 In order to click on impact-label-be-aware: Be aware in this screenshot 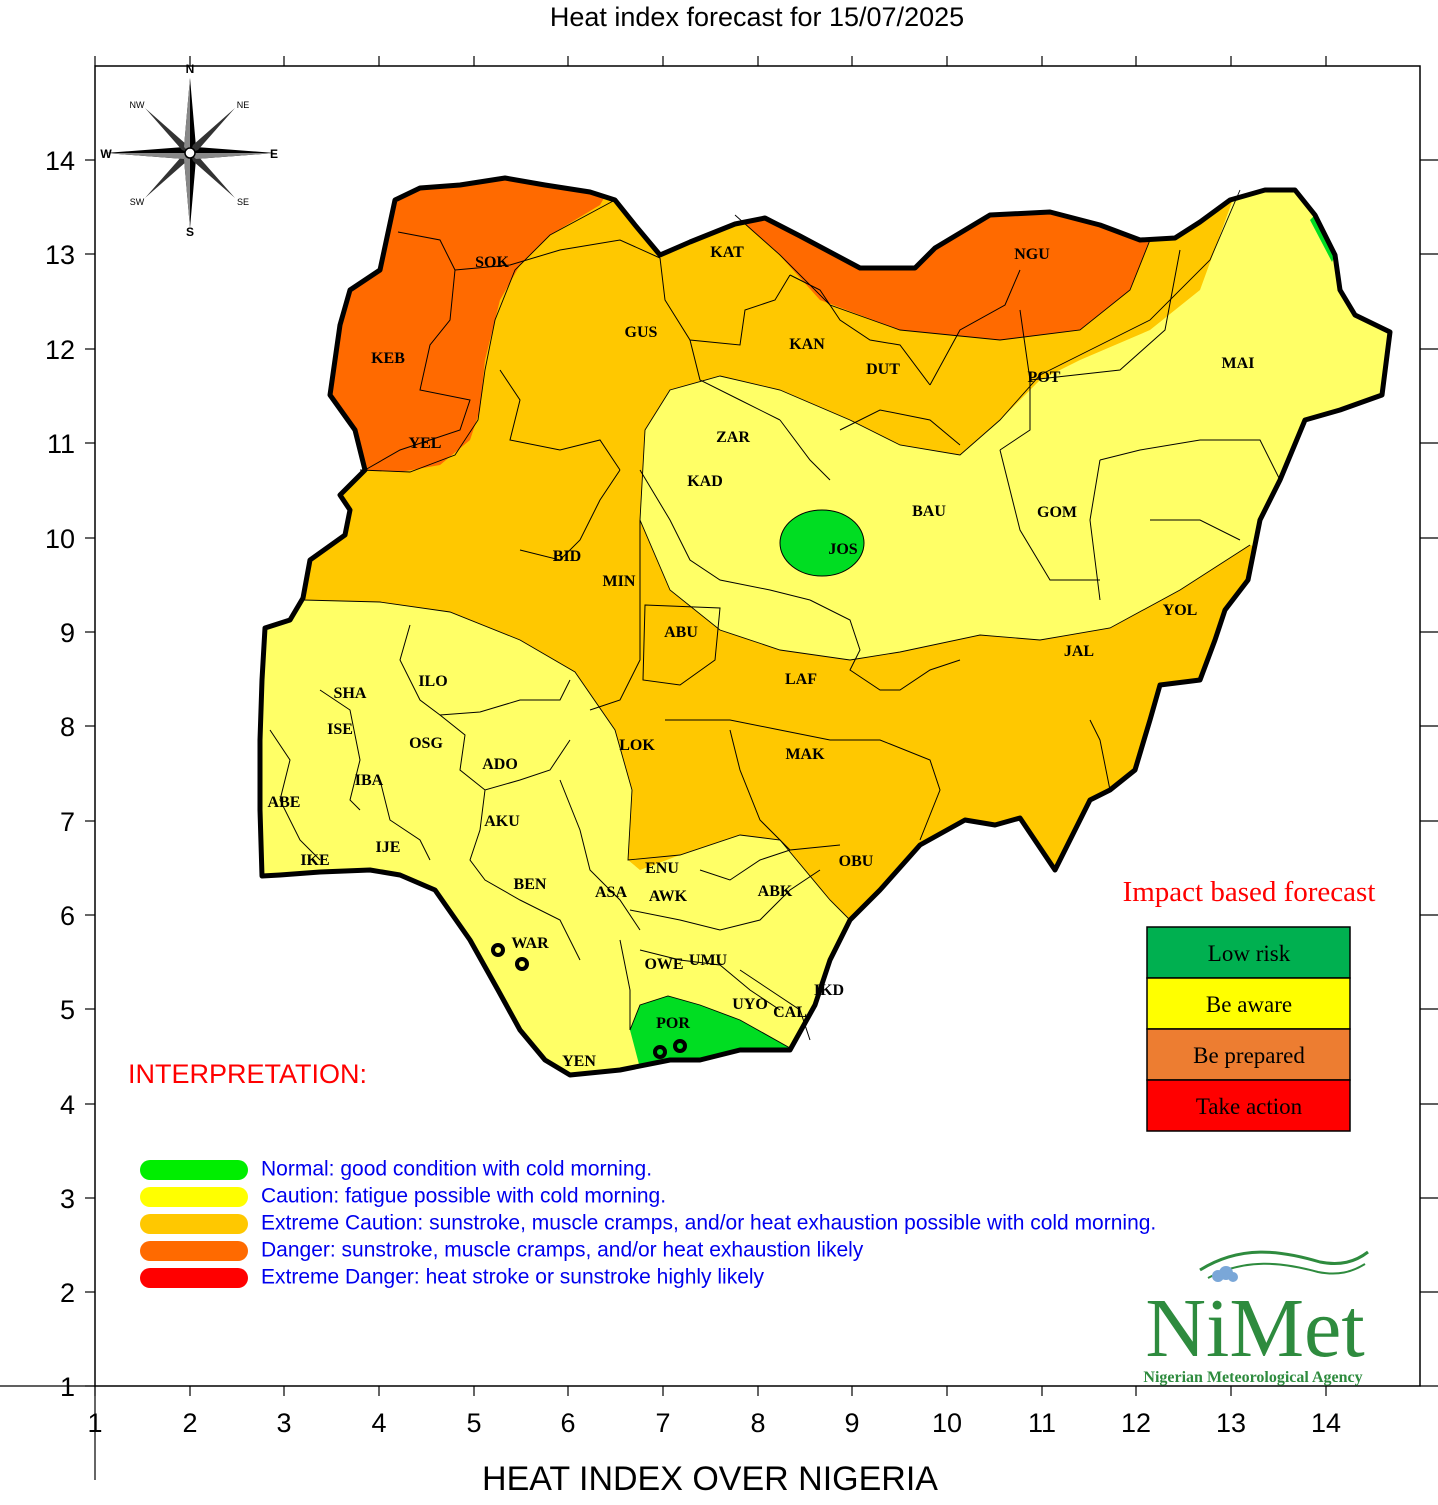, I will do `click(1249, 1004)`.